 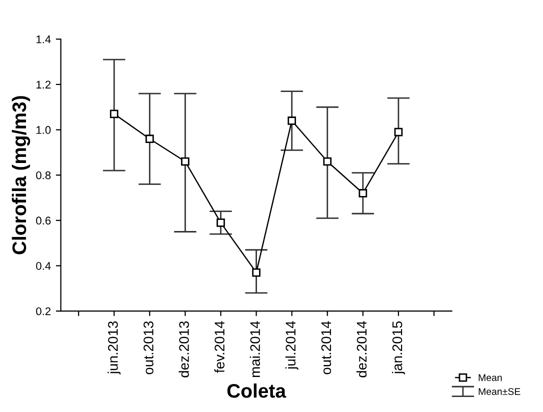 What do you see at coordinates (21, 175) in the screenshot?
I see `y-axis-title: Clorofila (mg/m3)` at bounding box center [21, 175].